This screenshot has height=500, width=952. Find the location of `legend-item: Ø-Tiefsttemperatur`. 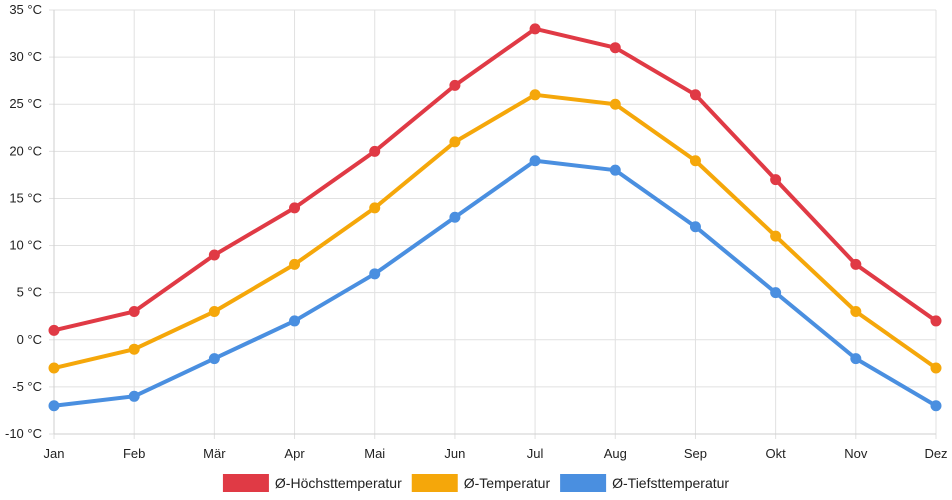

legend-item: Ø-Tiefsttemperatur is located at coordinates (644, 483).